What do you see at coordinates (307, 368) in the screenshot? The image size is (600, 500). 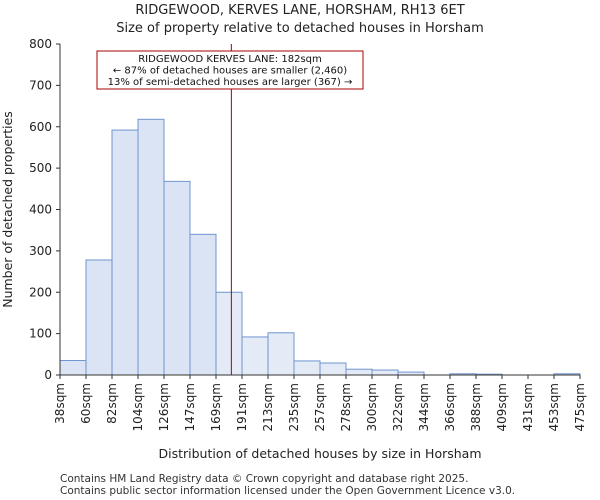 I see `bar-235sqm` at bounding box center [307, 368].